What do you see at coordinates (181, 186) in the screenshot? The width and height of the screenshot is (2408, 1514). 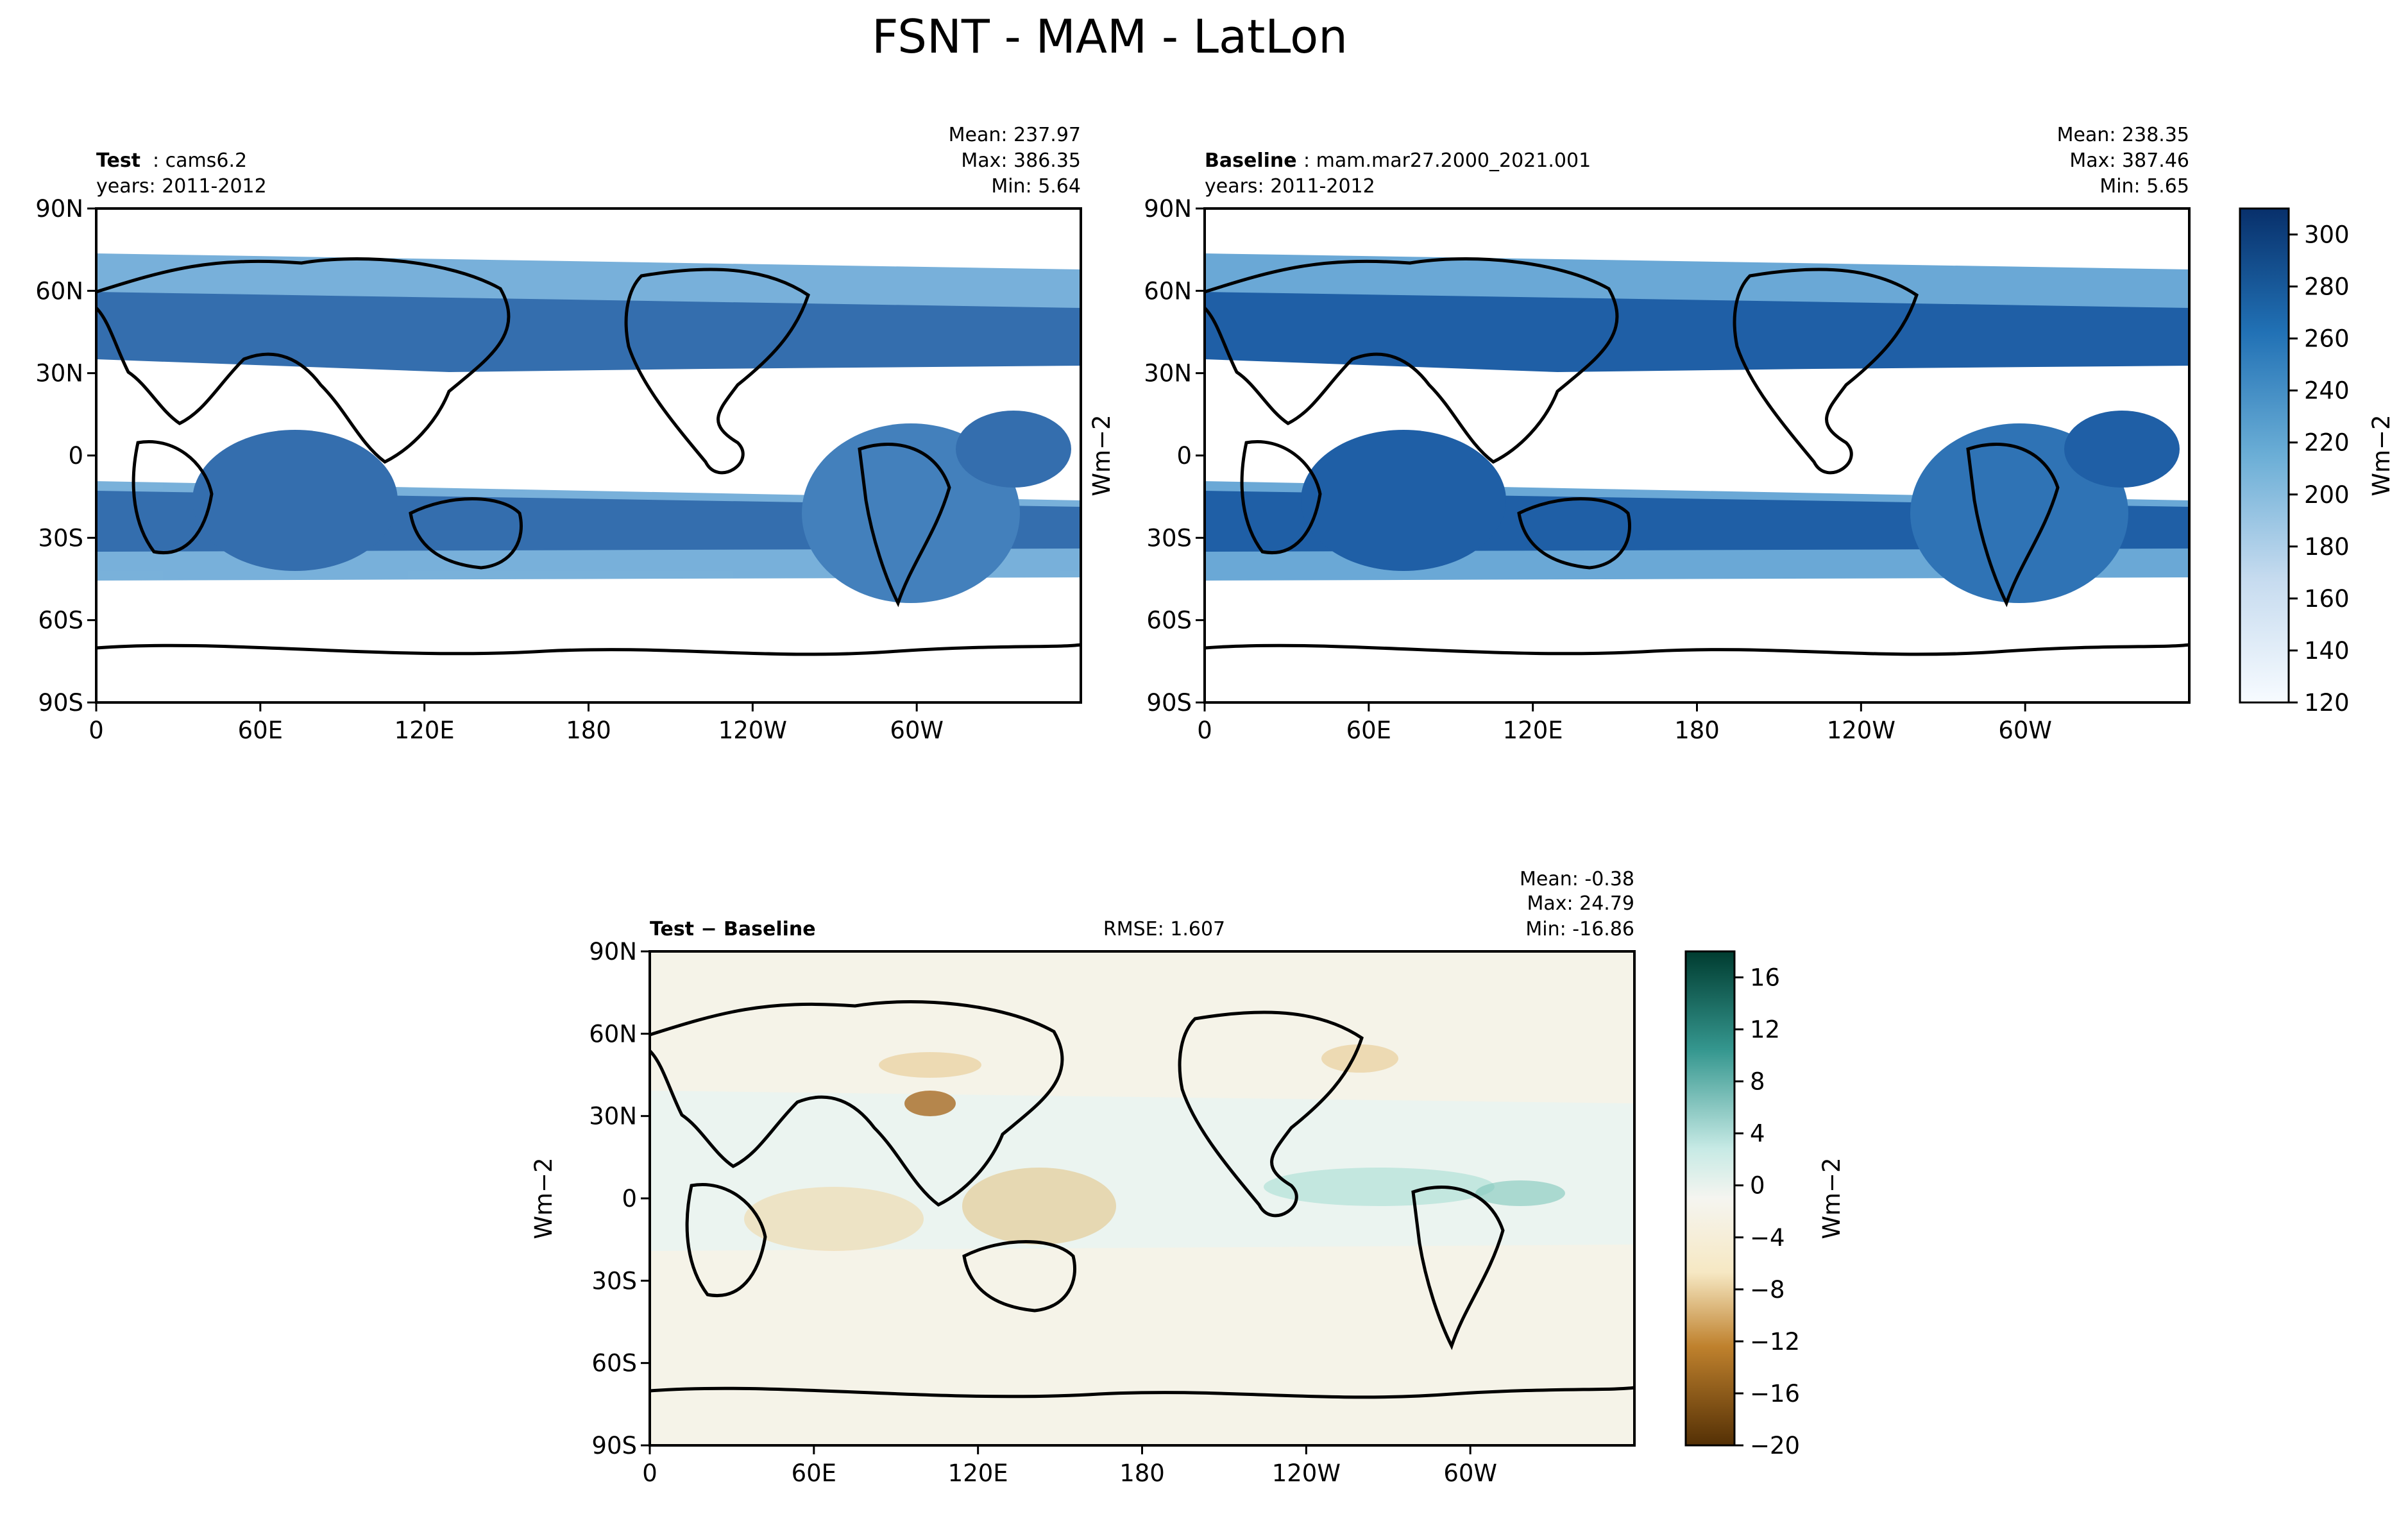 I see `test-years: years: 2011-2012` at bounding box center [181, 186].